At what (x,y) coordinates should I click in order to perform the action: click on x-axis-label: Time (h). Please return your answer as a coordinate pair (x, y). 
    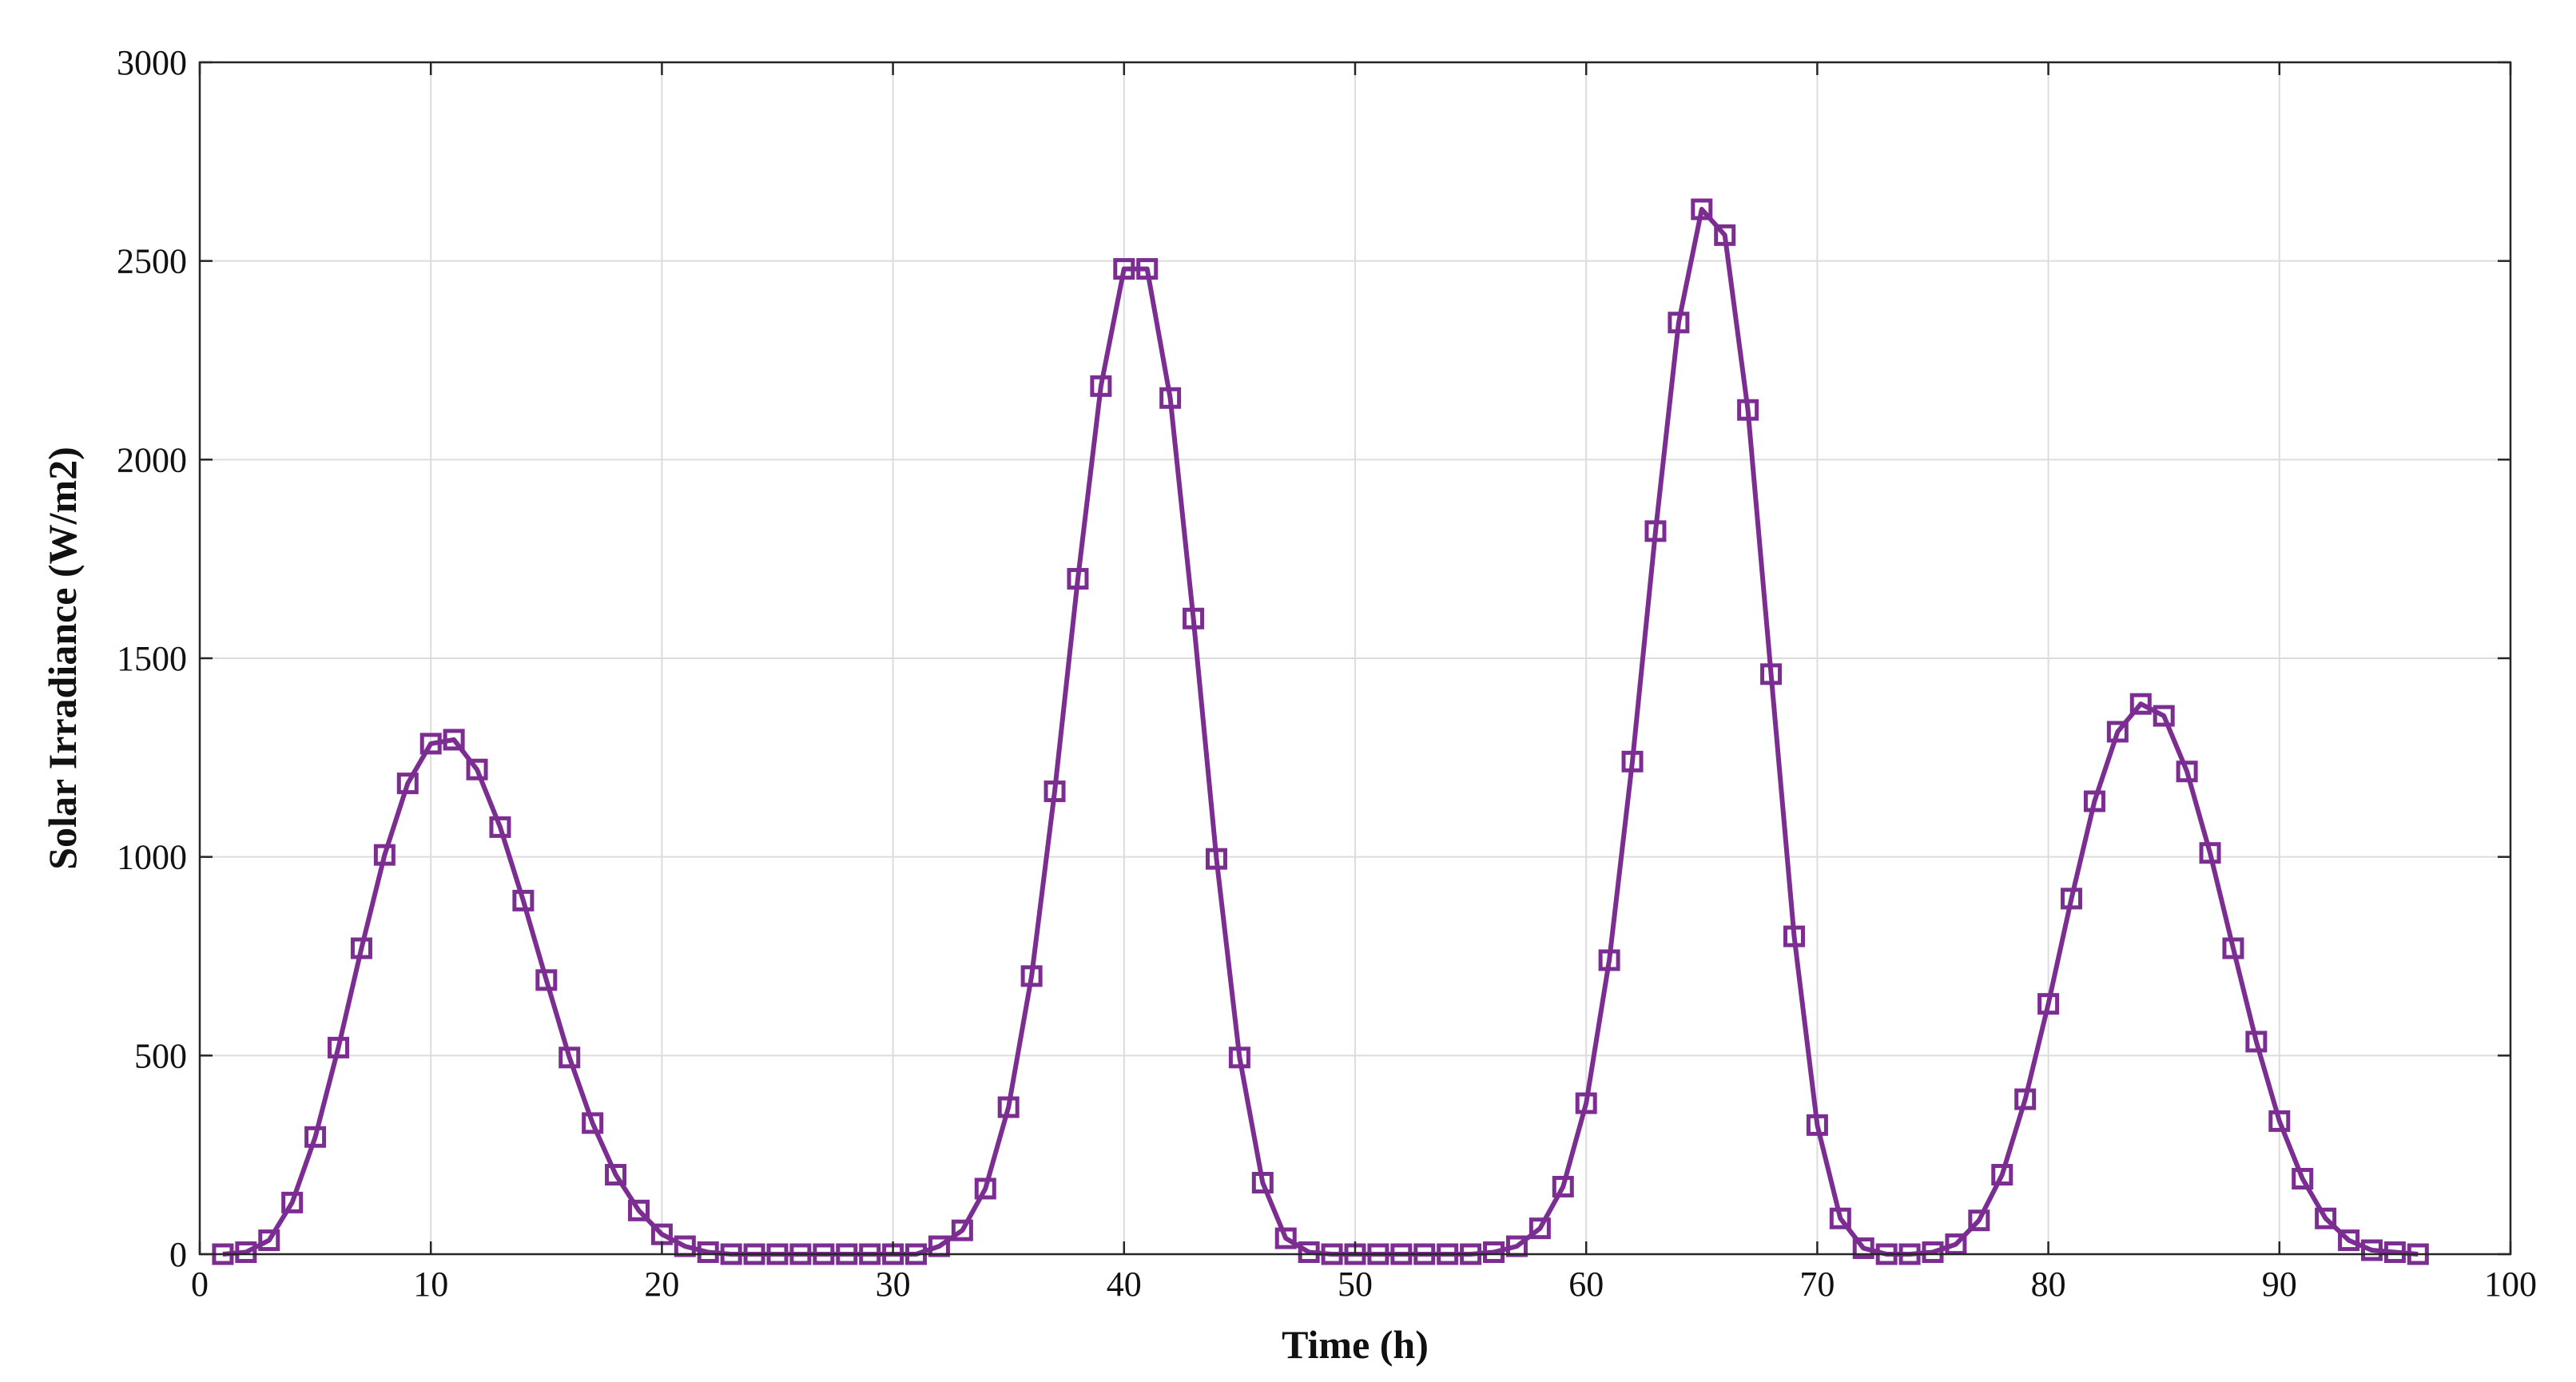
    Looking at the image, I should click on (1355, 1344).